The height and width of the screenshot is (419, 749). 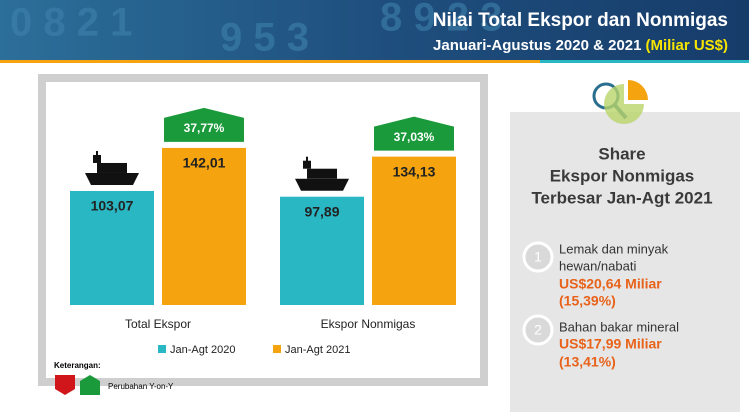 I want to click on header-band, so click(x=374, y=30).